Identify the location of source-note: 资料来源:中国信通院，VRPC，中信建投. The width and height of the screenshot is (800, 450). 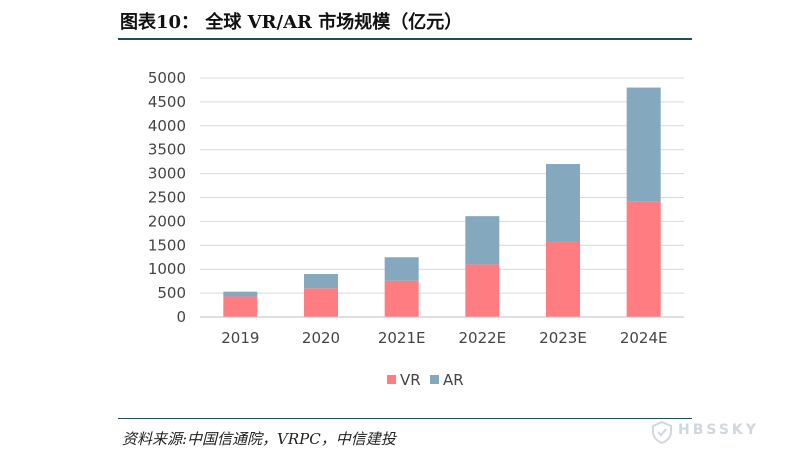
(259, 439).